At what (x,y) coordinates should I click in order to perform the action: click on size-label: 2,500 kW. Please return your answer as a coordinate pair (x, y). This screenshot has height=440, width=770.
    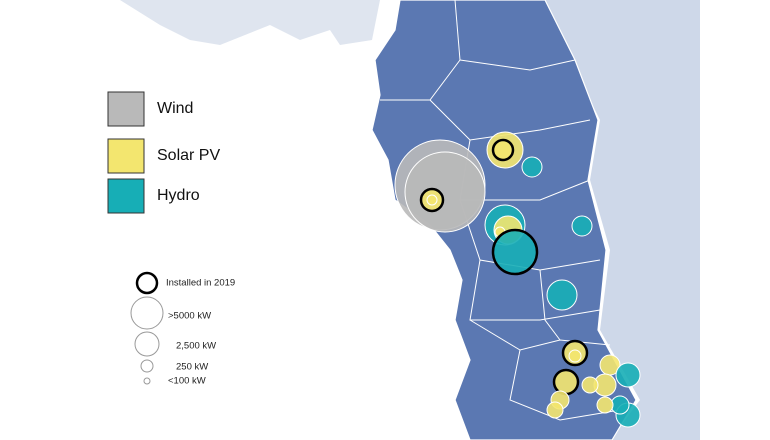
    Looking at the image, I should click on (196, 346).